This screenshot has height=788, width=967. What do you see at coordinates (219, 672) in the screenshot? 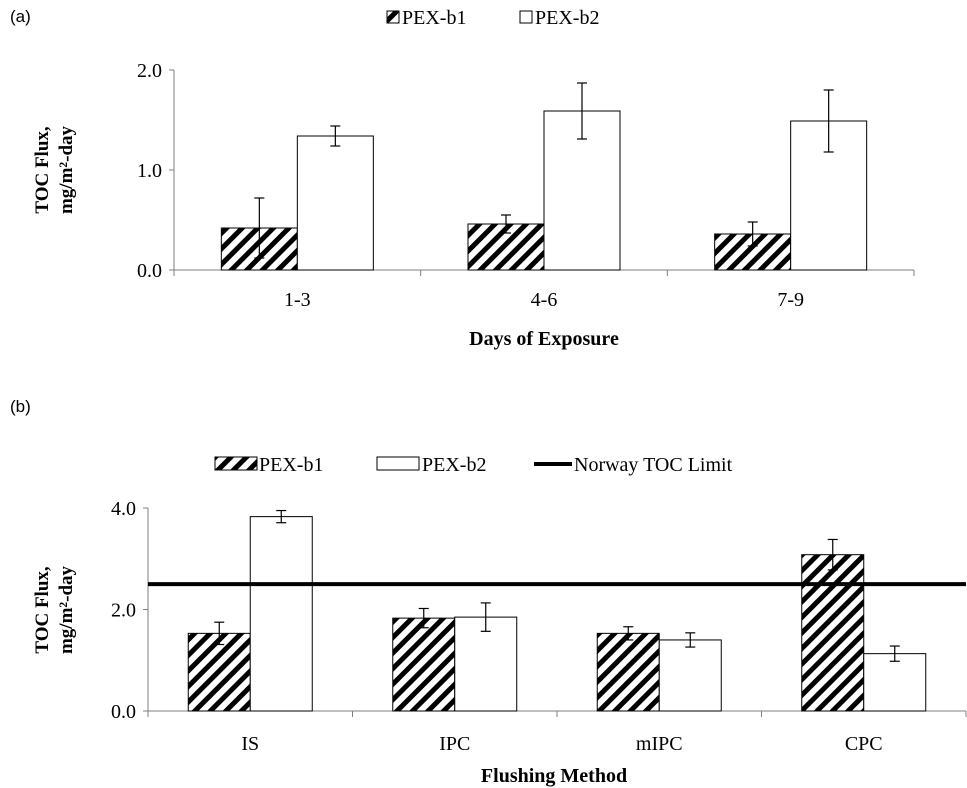
I see `bar-pex-b1-is` at bounding box center [219, 672].